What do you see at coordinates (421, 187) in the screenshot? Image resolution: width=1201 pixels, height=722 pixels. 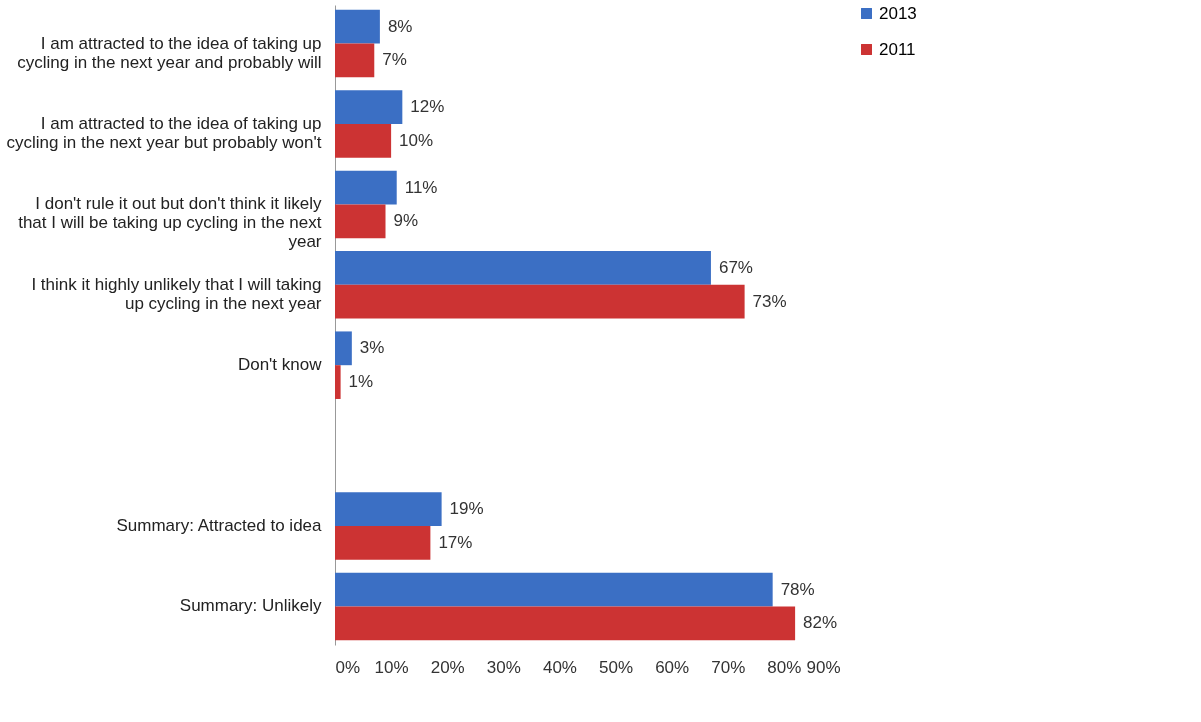 I see `data-label: 11%` at bounding box center [421, 187].